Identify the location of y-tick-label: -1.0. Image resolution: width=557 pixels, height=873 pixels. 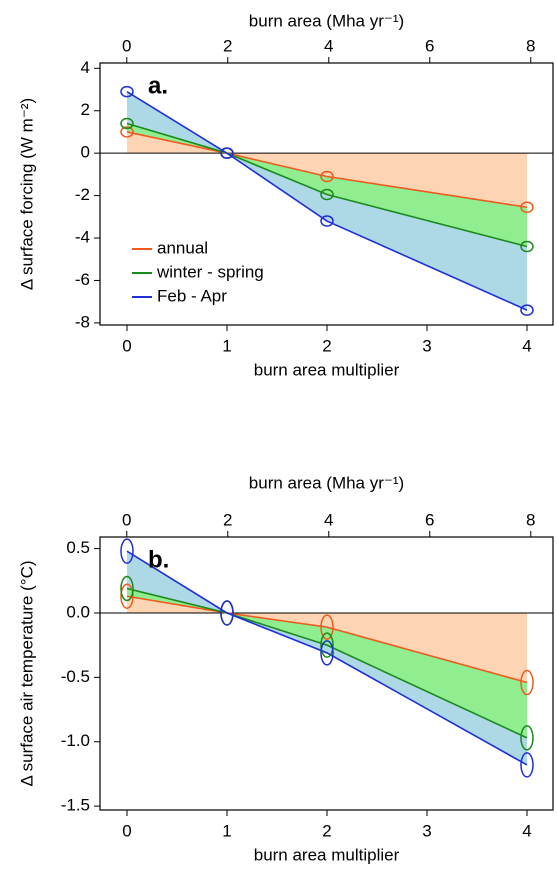
(75, 740).